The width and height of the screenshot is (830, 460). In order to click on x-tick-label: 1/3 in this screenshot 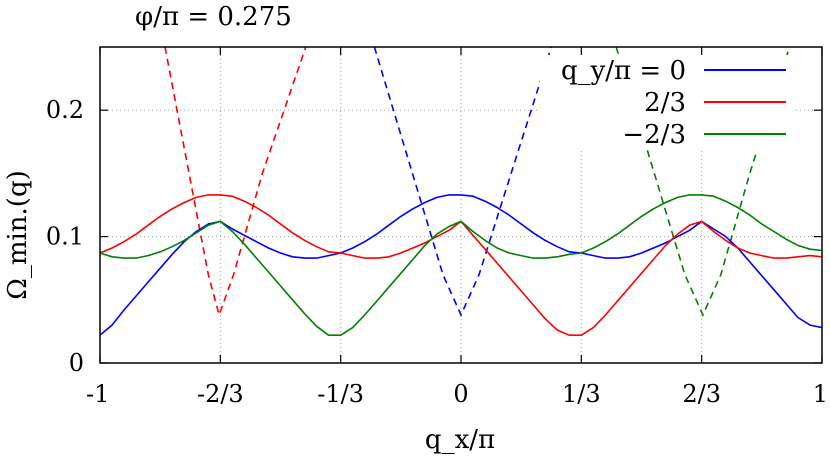, I will do `click(581, 394)`.